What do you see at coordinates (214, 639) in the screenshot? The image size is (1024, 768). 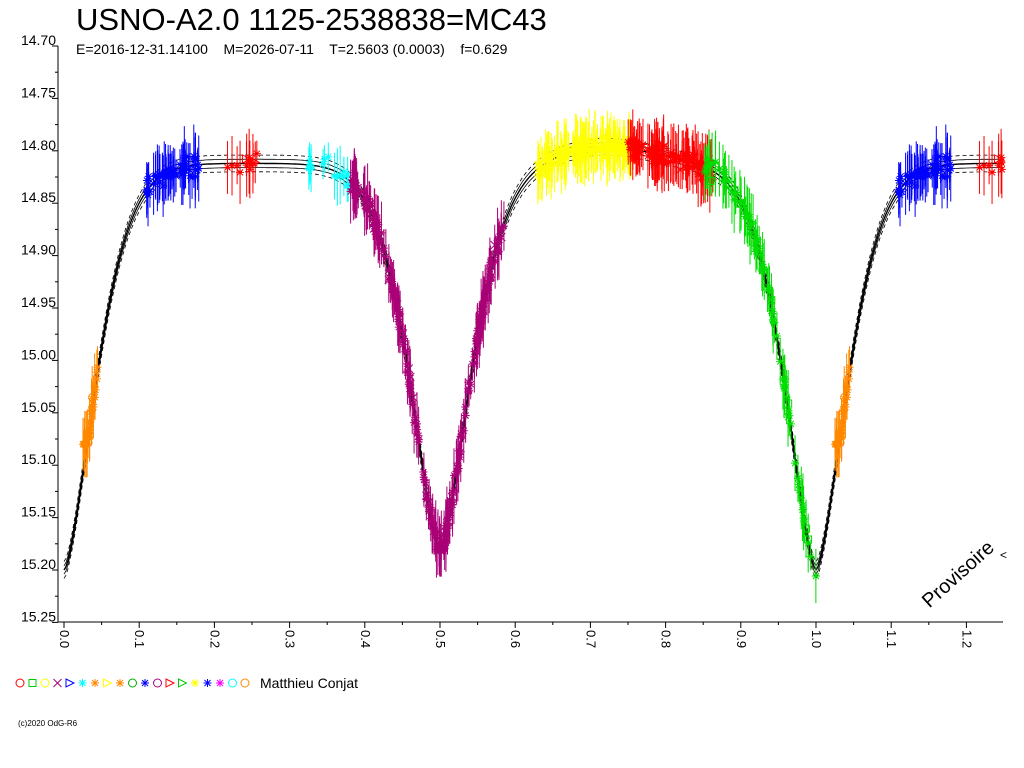 I see `x-tick-label: 0.2` at bounding box center [214, 639].